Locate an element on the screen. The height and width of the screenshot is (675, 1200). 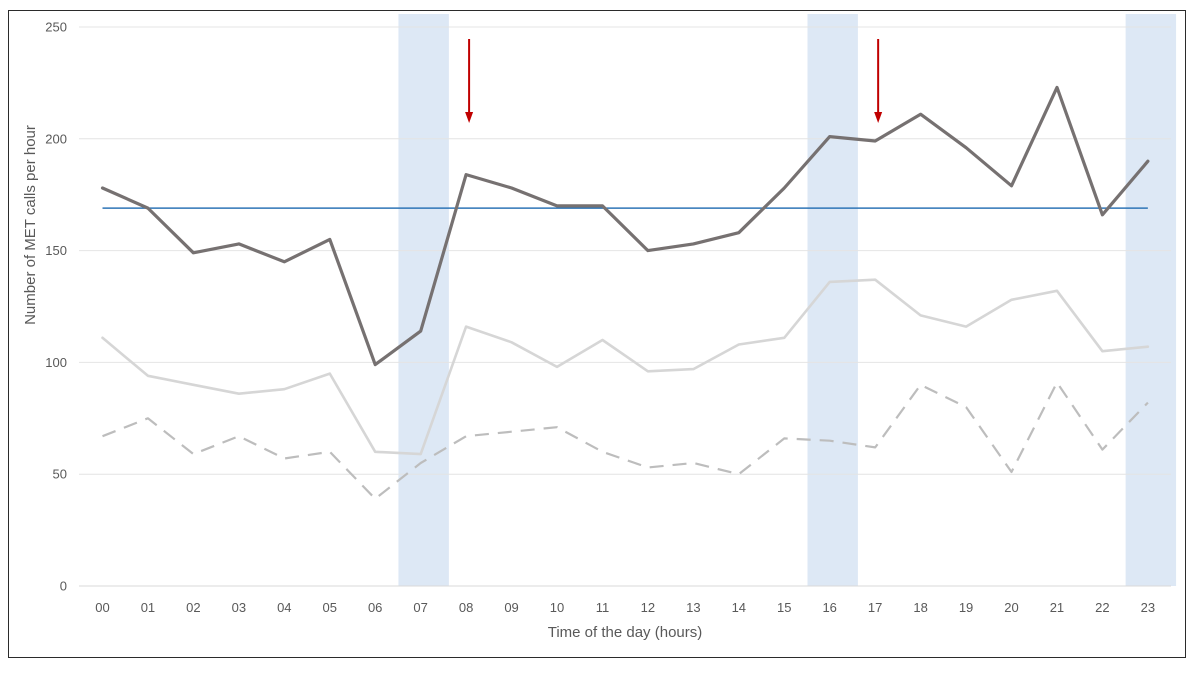
x-tick-label: 17 is located at coordinates (875, 607).